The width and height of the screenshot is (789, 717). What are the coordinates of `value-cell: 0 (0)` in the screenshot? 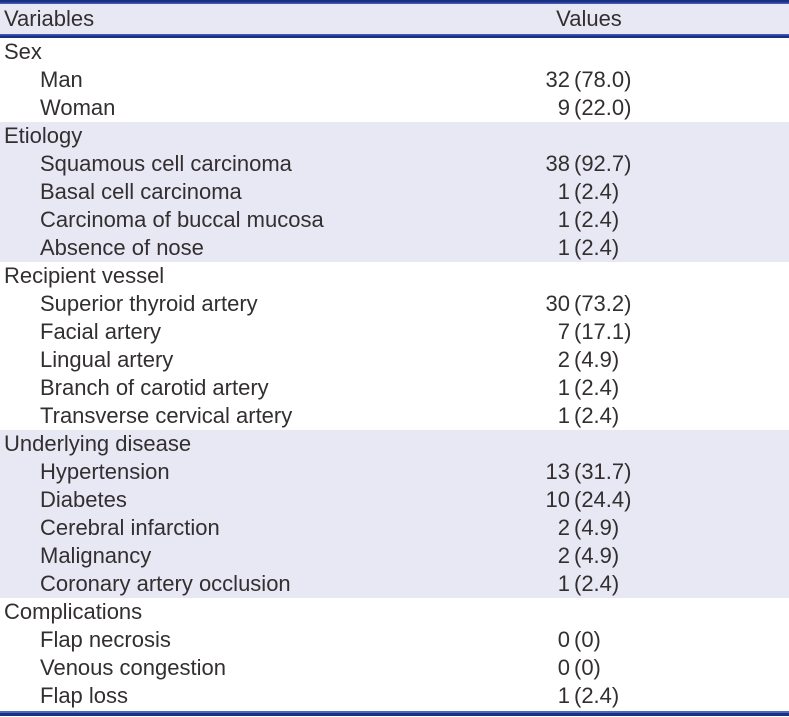 It's located at (589, 668).